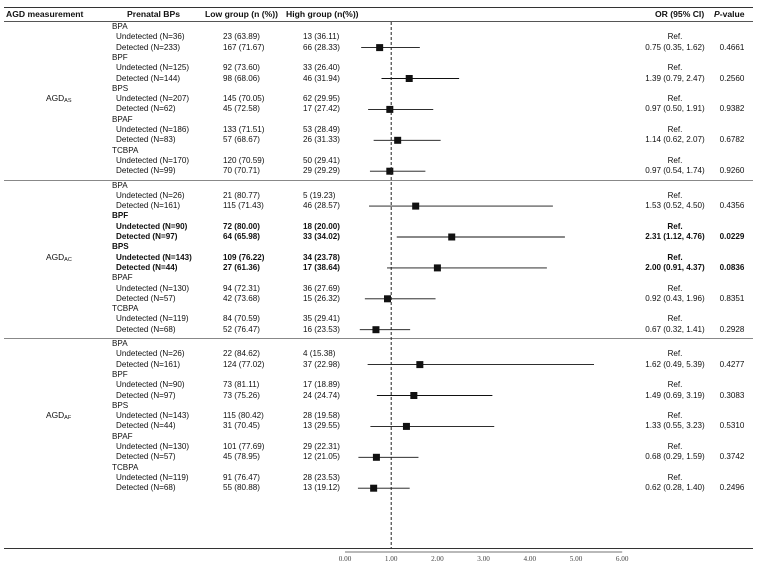 This screenshot has width=757, height=570. I want to click on or-ci-value: 1.39 (0.79, 2.47), so click(675, 78).